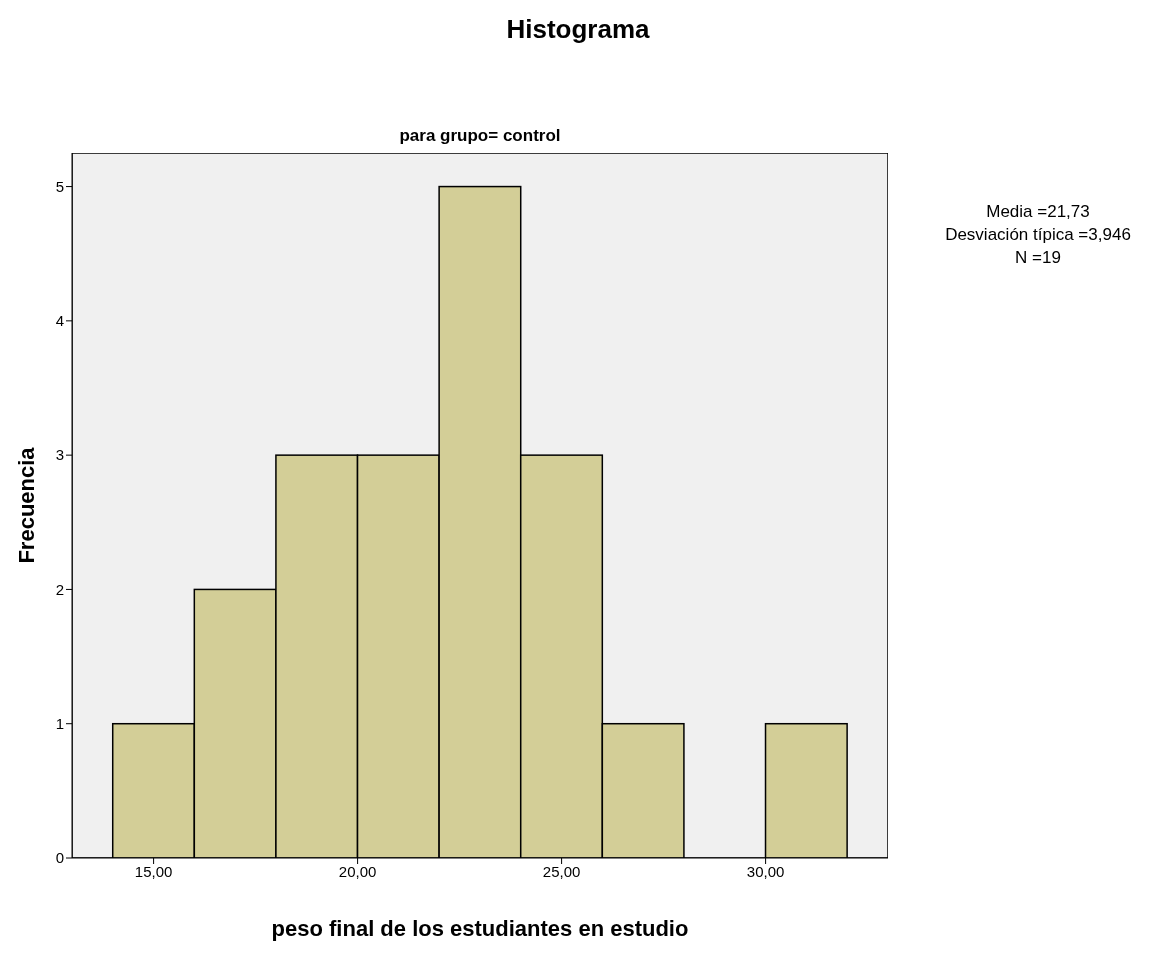 This screenshot has width=1156, height=960. I want to click on chart-subtitle: para grupo= control, so click(480, 136).